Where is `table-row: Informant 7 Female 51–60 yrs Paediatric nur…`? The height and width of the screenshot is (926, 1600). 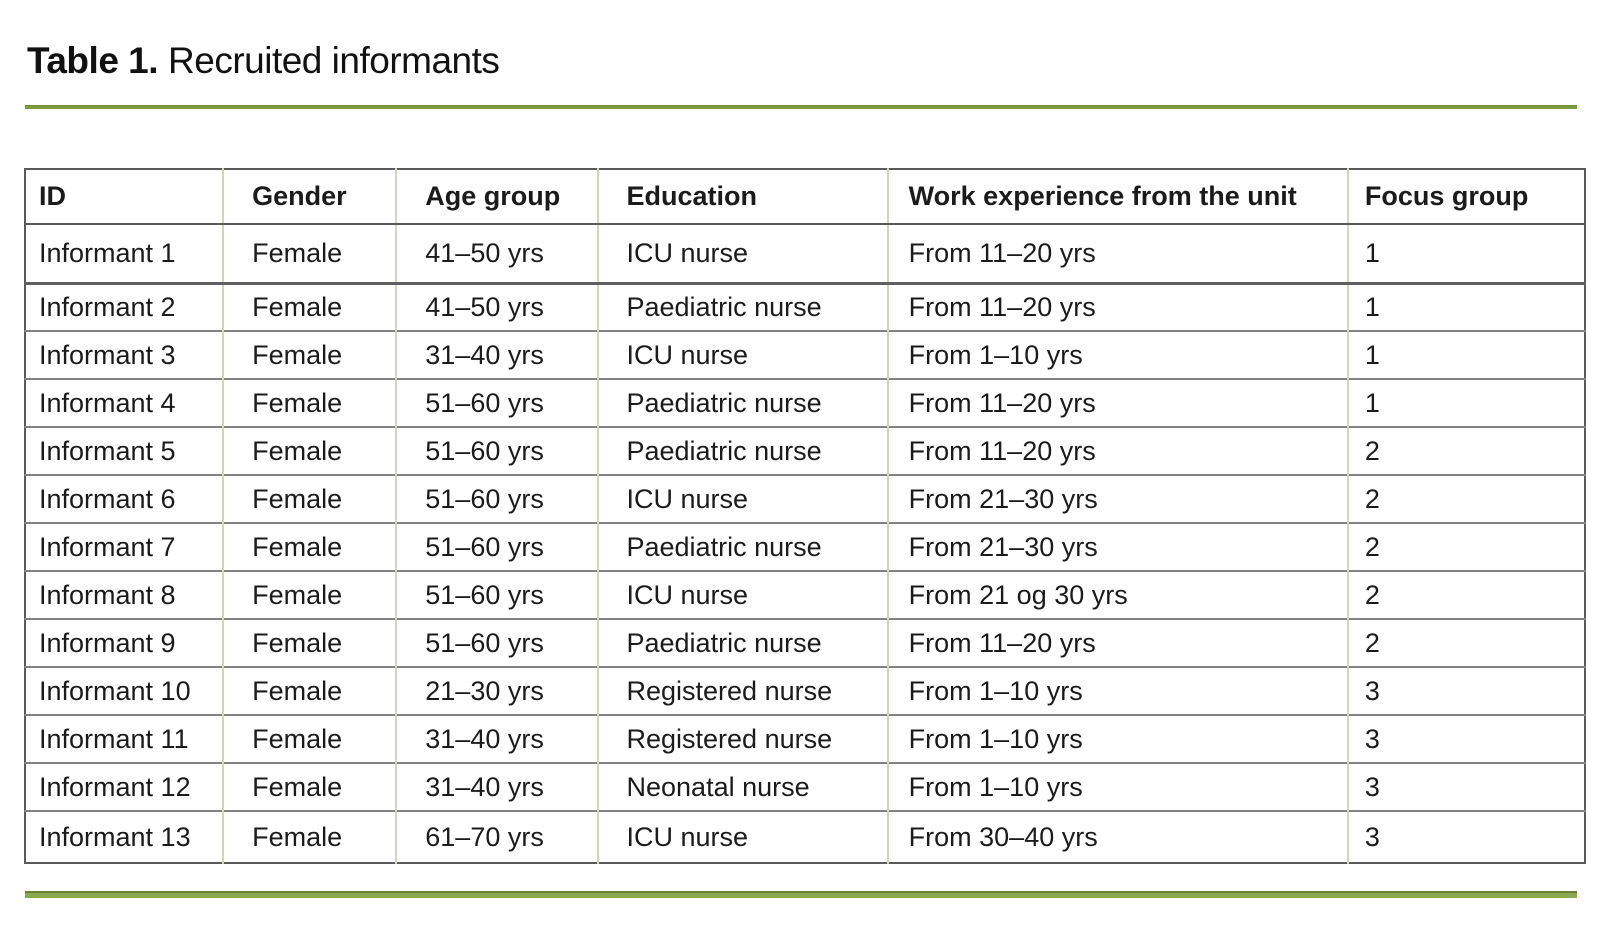
table-row: Informant 7 Female 51–60 yrs Paediatric nur… is located at coordinates (805, 546).